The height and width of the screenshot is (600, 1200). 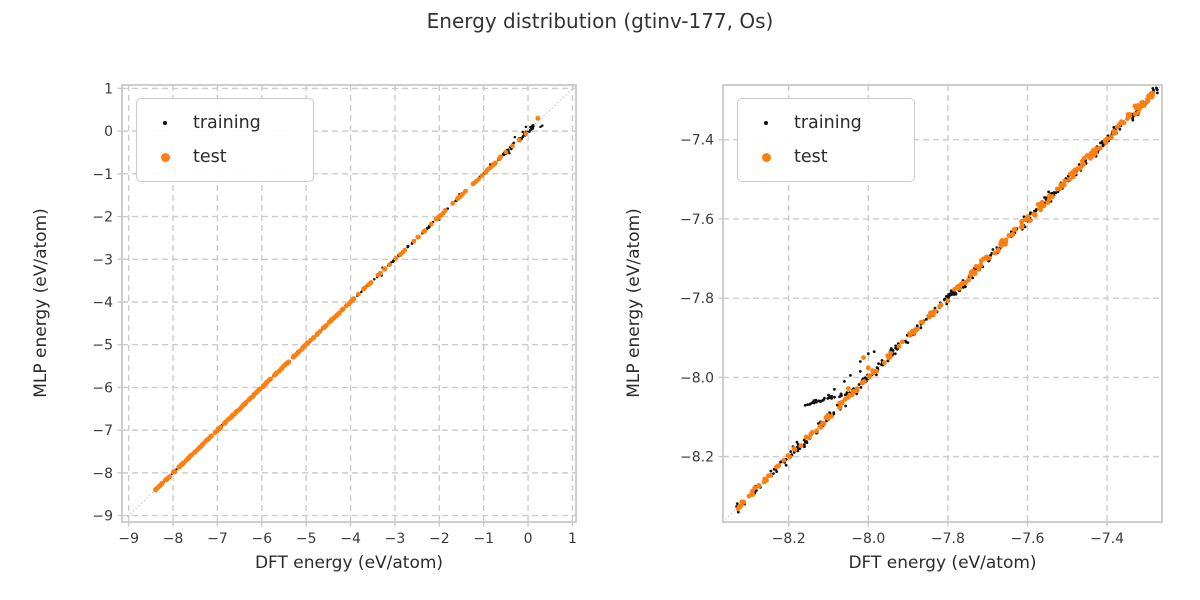 I want to click on left-y-axis-label: MLP energy (eV/atom), so click(x=41, y=303).